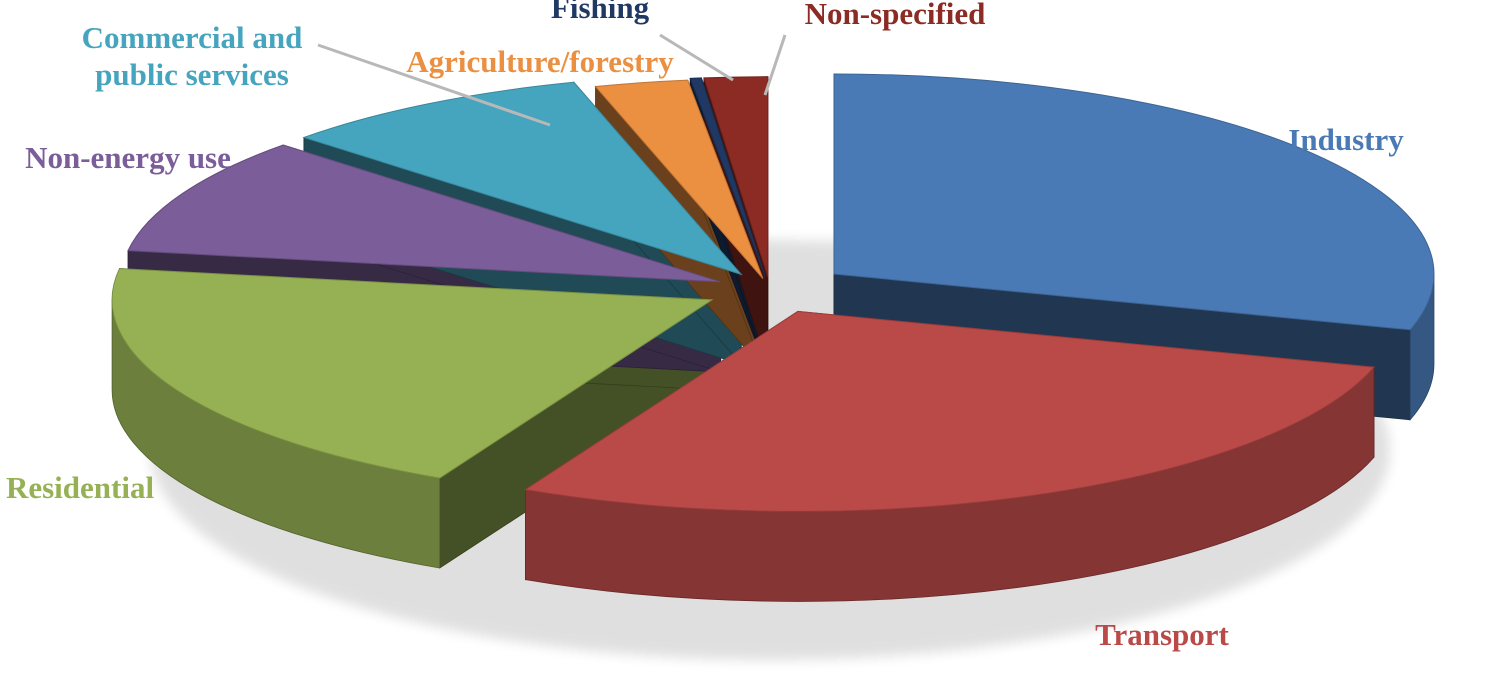  What do you see at coordinates (192, 56) in the screenshot?
I see `label-commercial-and-public-services: Commercial and public services` at bounding box center [192, 56].